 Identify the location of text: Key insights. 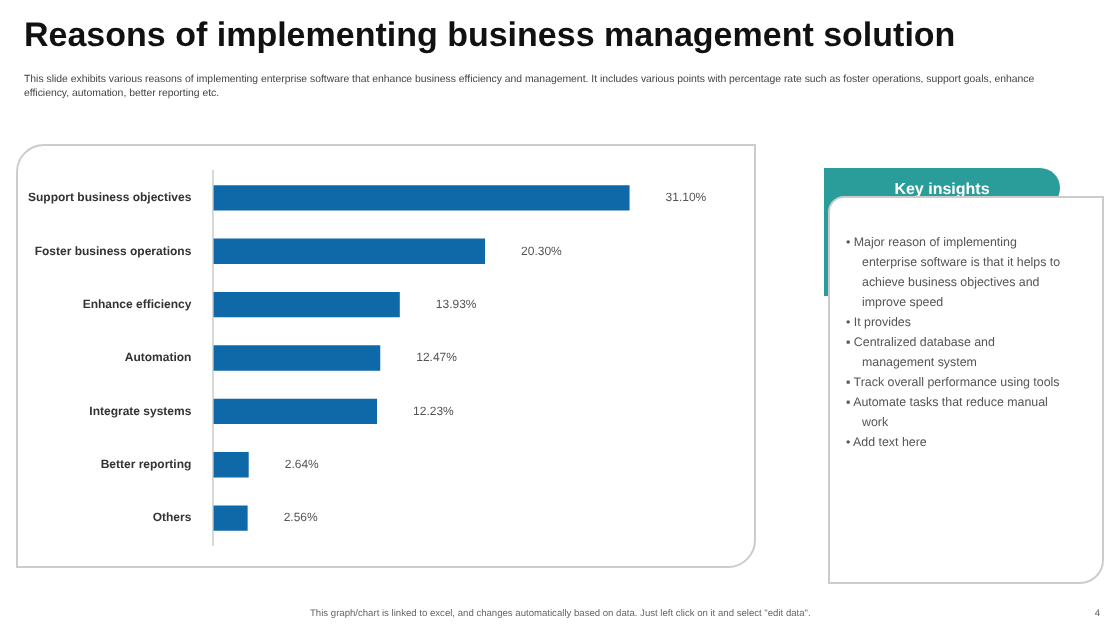
(942, 188).